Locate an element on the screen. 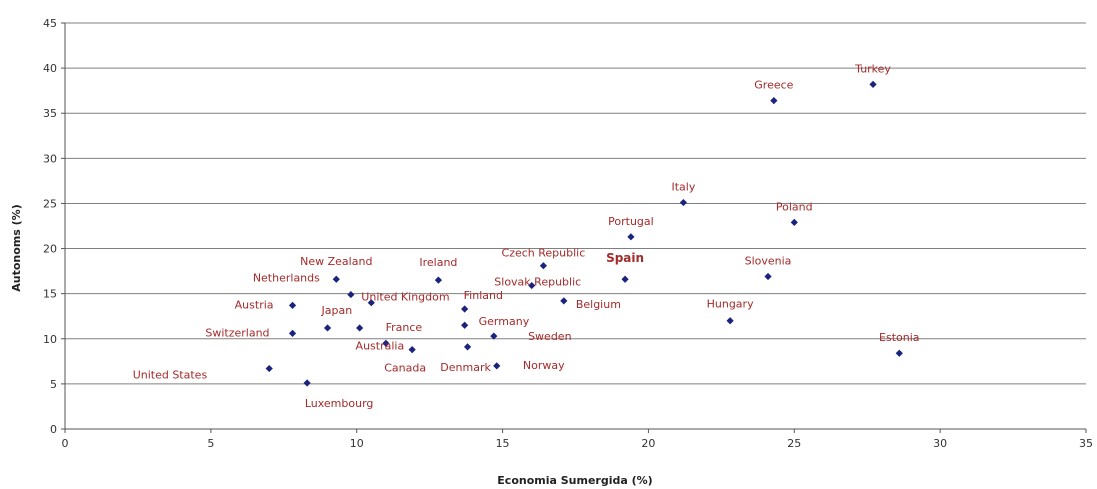  point-label: Poland is located at coordinates (794, 206).